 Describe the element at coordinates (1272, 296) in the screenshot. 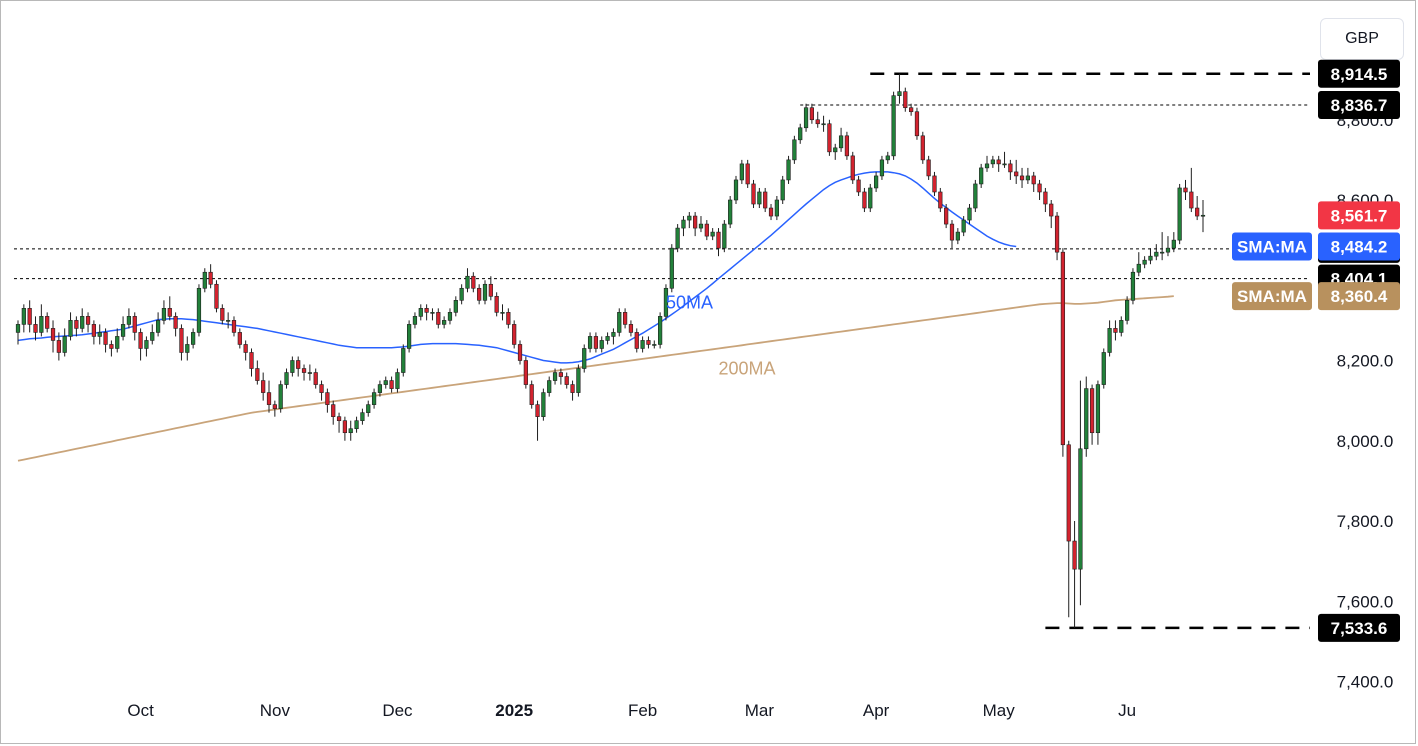

I see `sma200-tag` at that location.